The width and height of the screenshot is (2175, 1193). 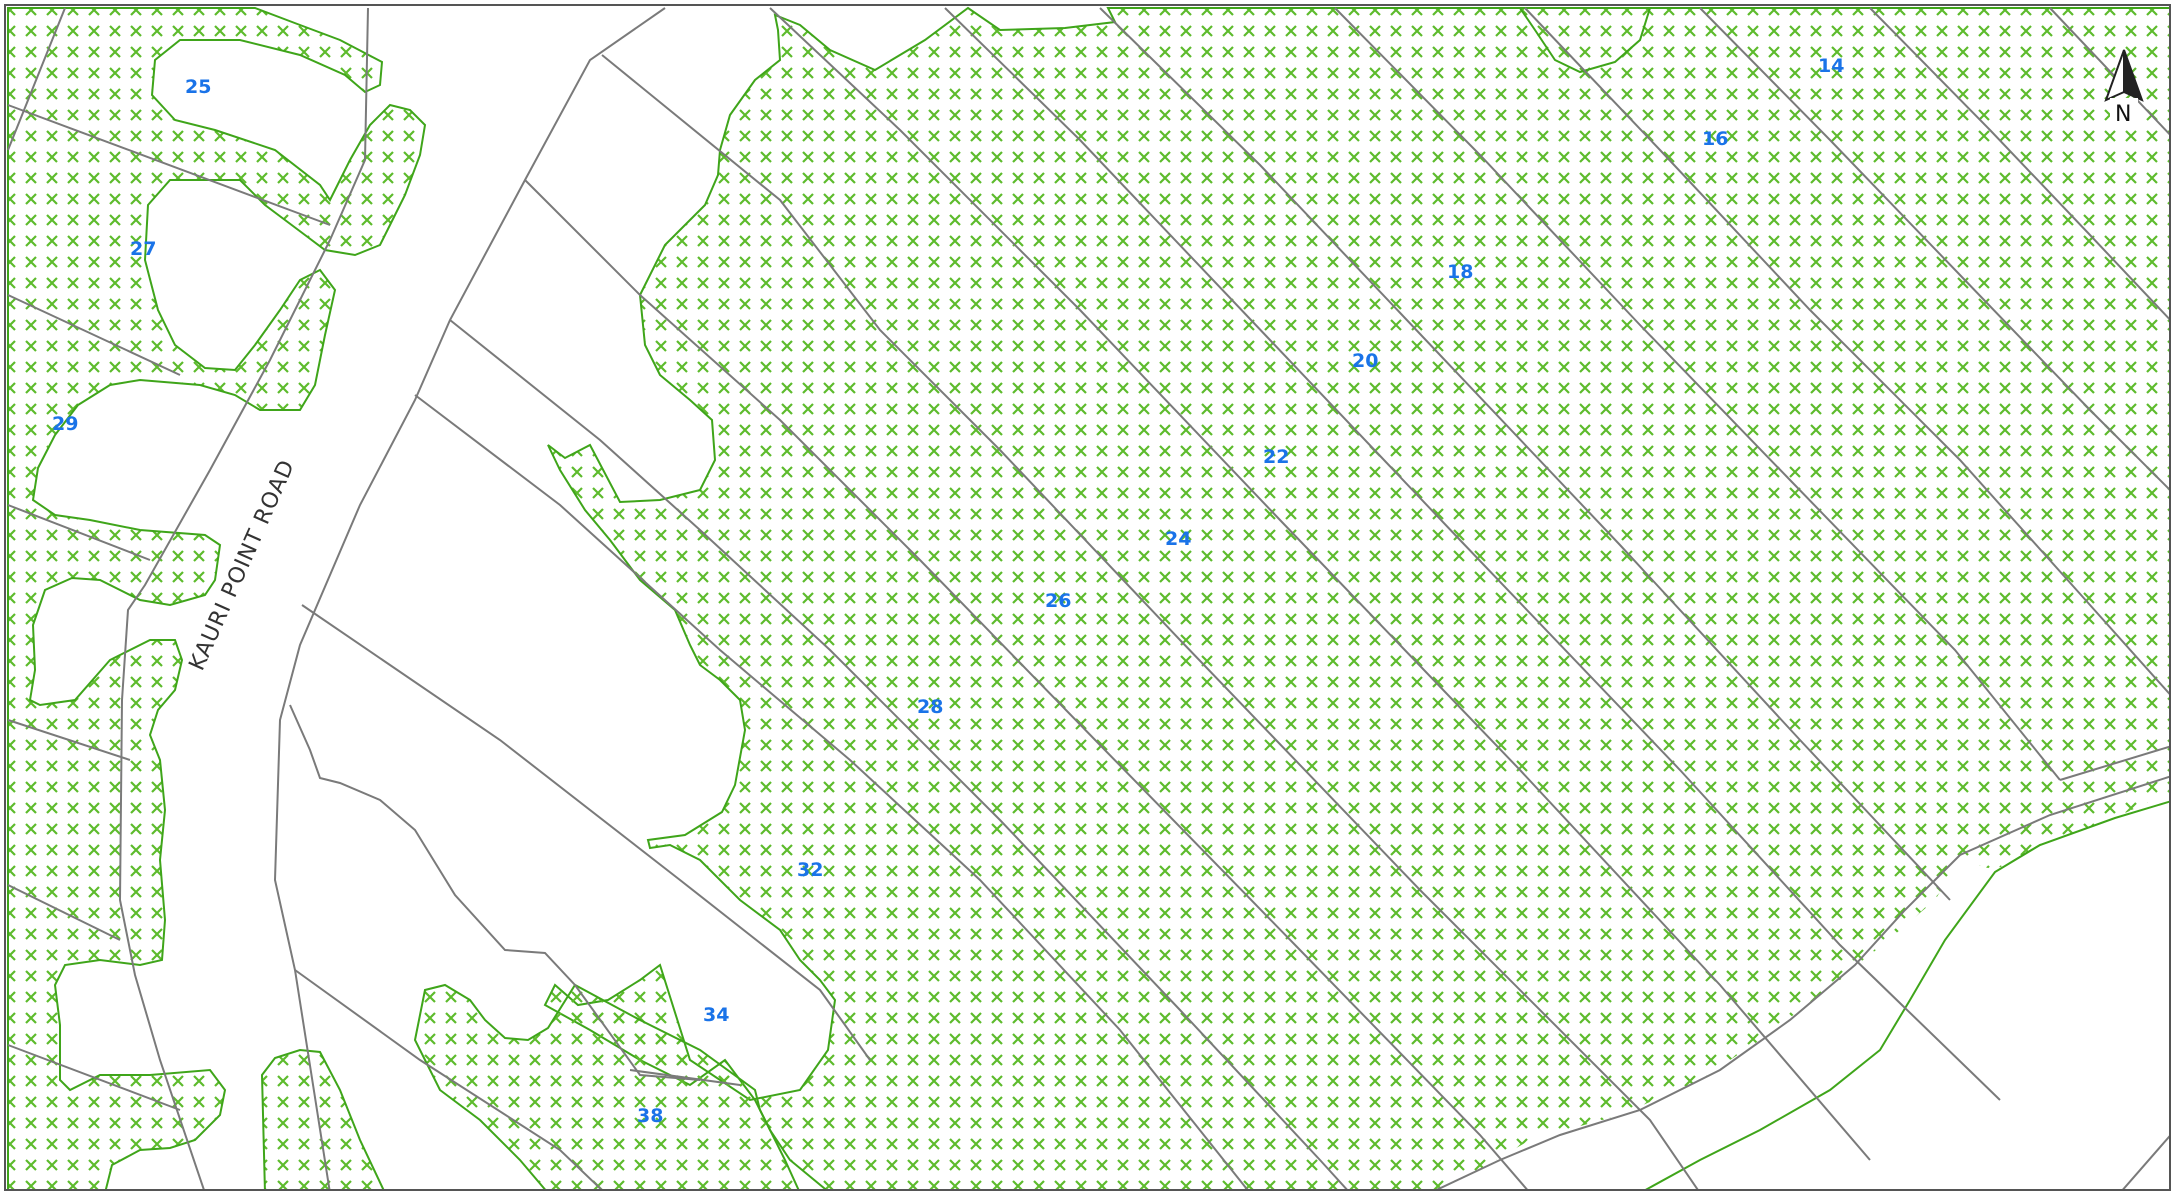 What do you see at coordinates (1831, 66) in the screenshot?
I see `parcel-label-14: 14` at bounding box center [1831, 66].